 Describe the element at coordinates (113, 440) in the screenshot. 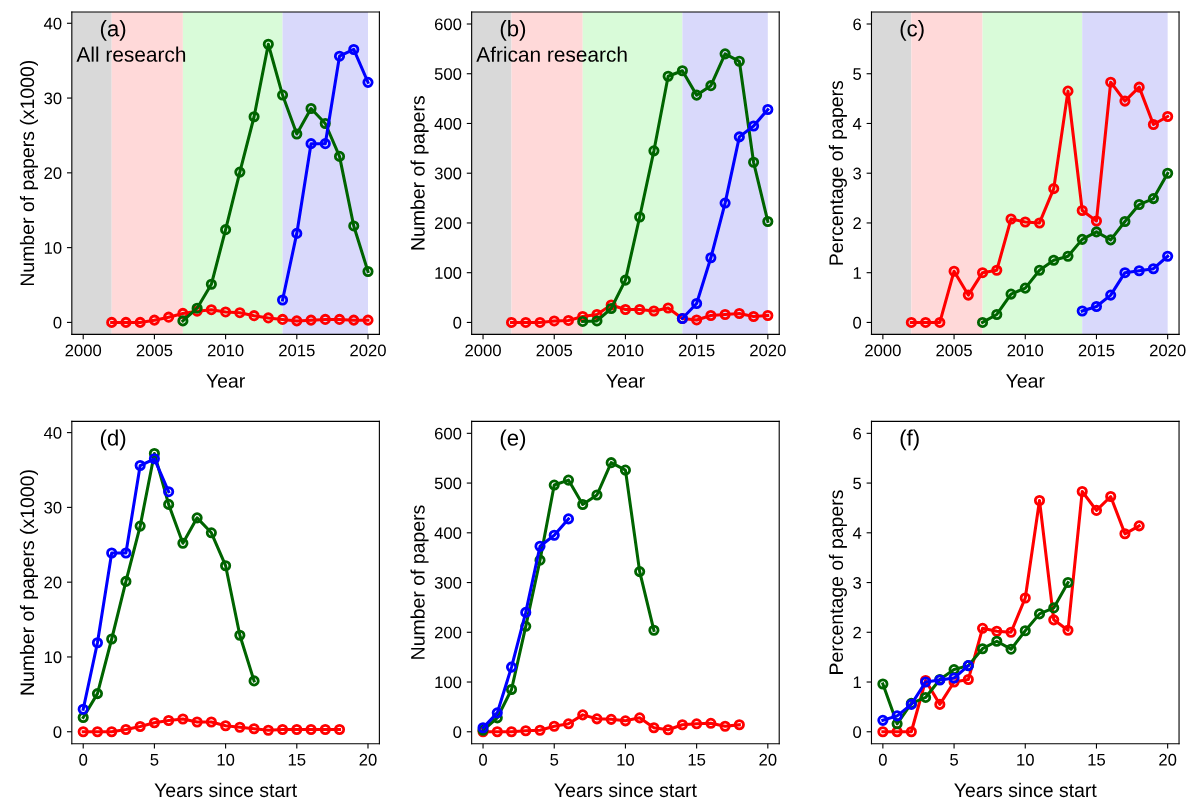

I see `annotation: (d)` at that location.